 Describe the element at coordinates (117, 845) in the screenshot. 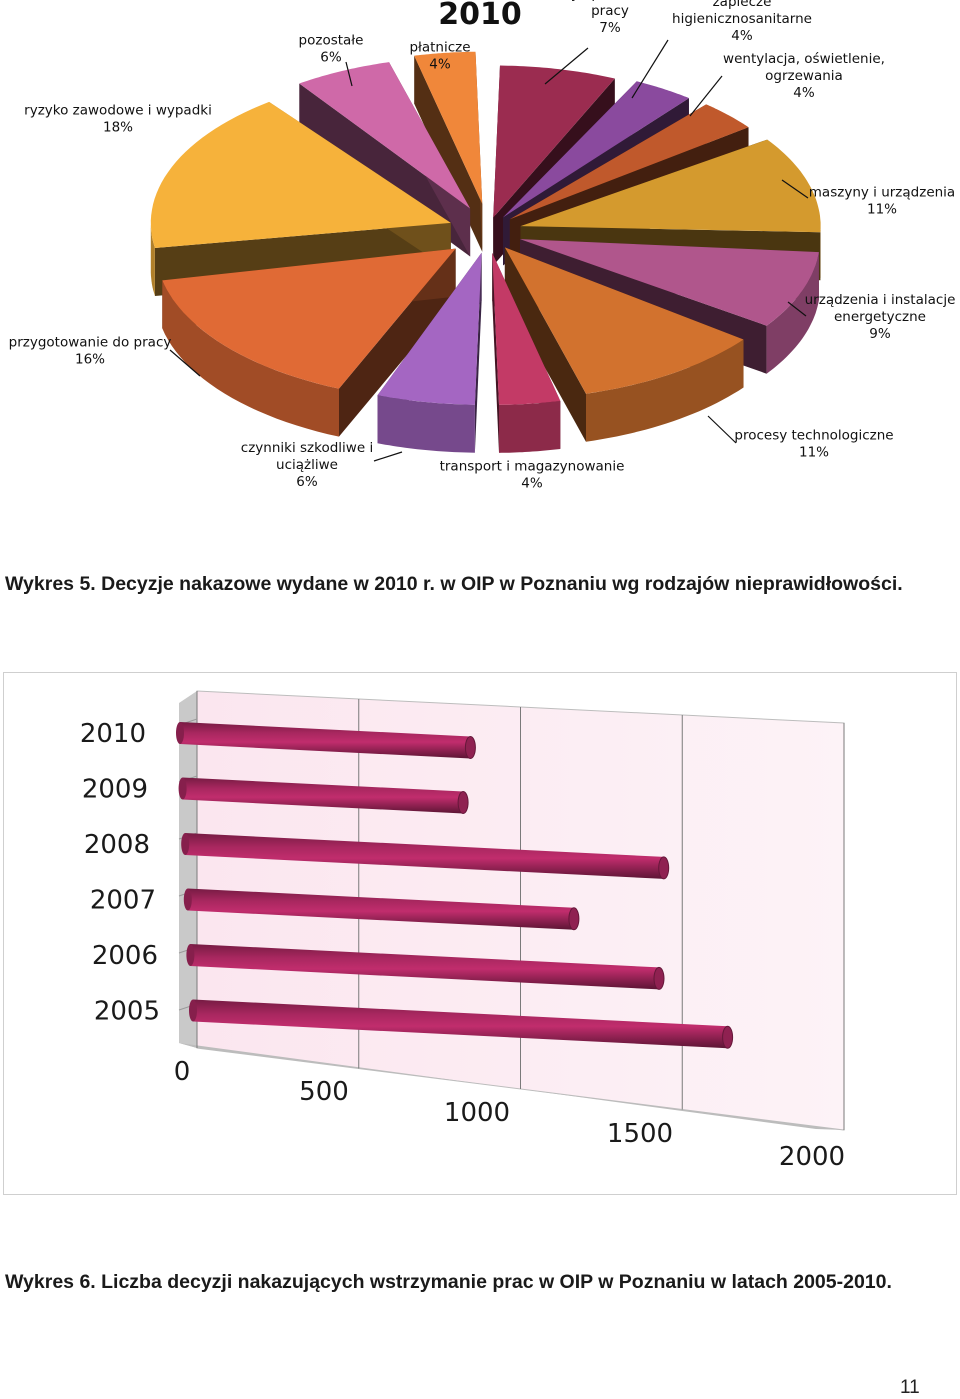

I see `y-tick-label: 2008` at that location.